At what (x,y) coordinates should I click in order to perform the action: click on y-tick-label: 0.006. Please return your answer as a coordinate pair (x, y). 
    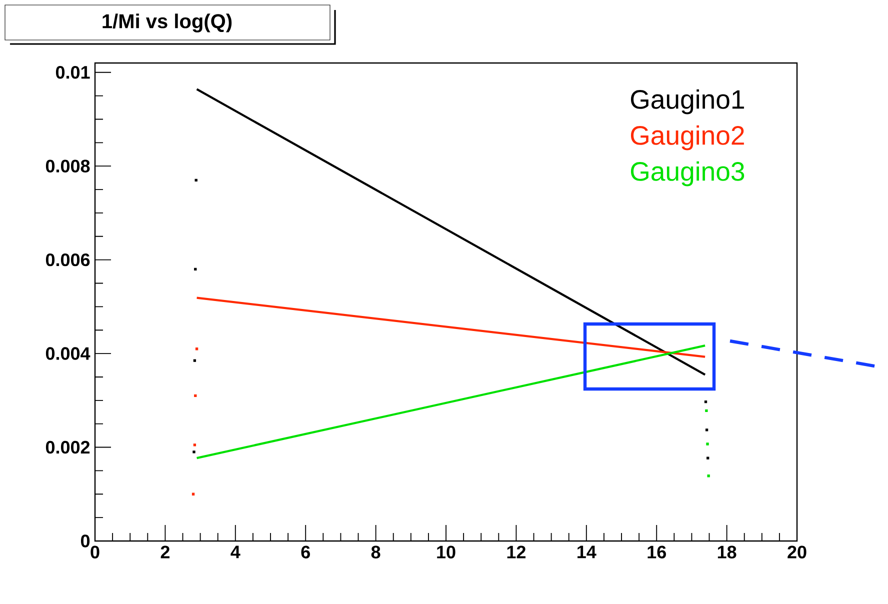
    Looking at the image, I should click on (68, 259).